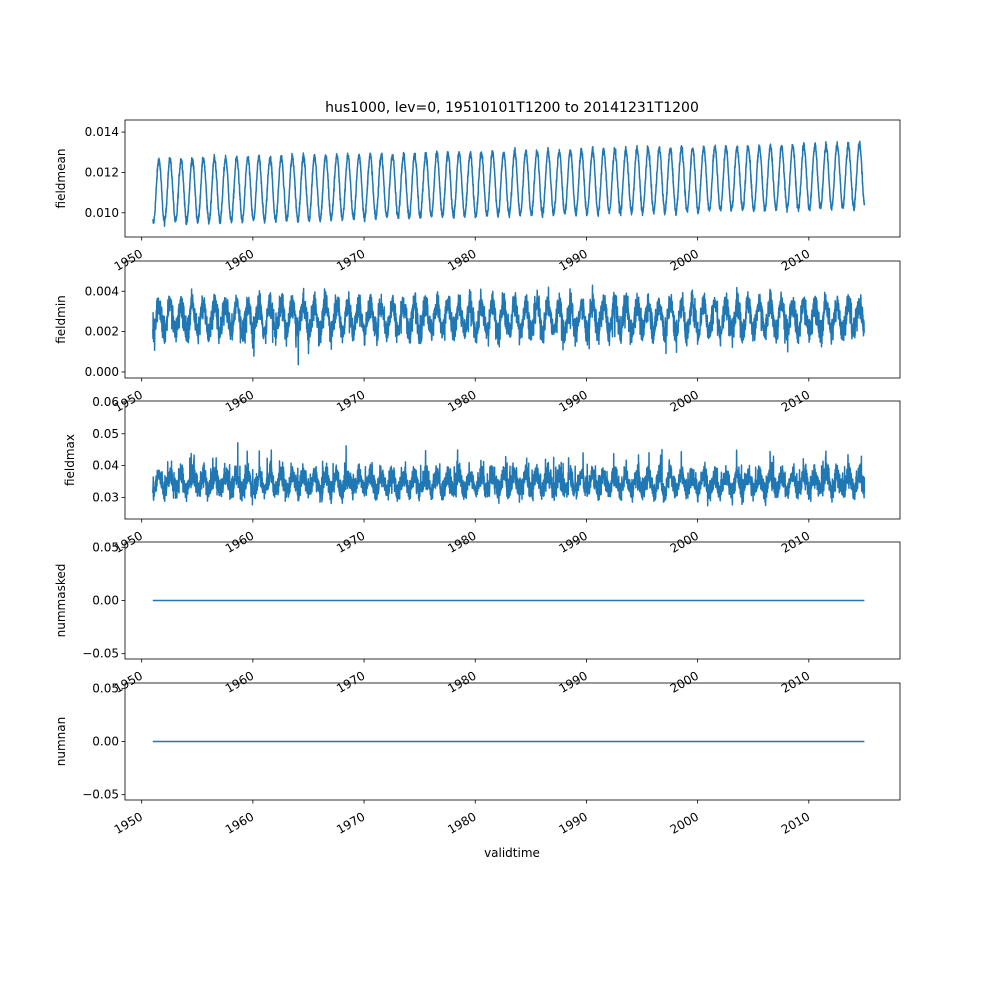  What do you see at coordinates (684, 259) in the screenshot?
I see `fieldmean-xtick-label: 2000` at bounding box center [684, 259].